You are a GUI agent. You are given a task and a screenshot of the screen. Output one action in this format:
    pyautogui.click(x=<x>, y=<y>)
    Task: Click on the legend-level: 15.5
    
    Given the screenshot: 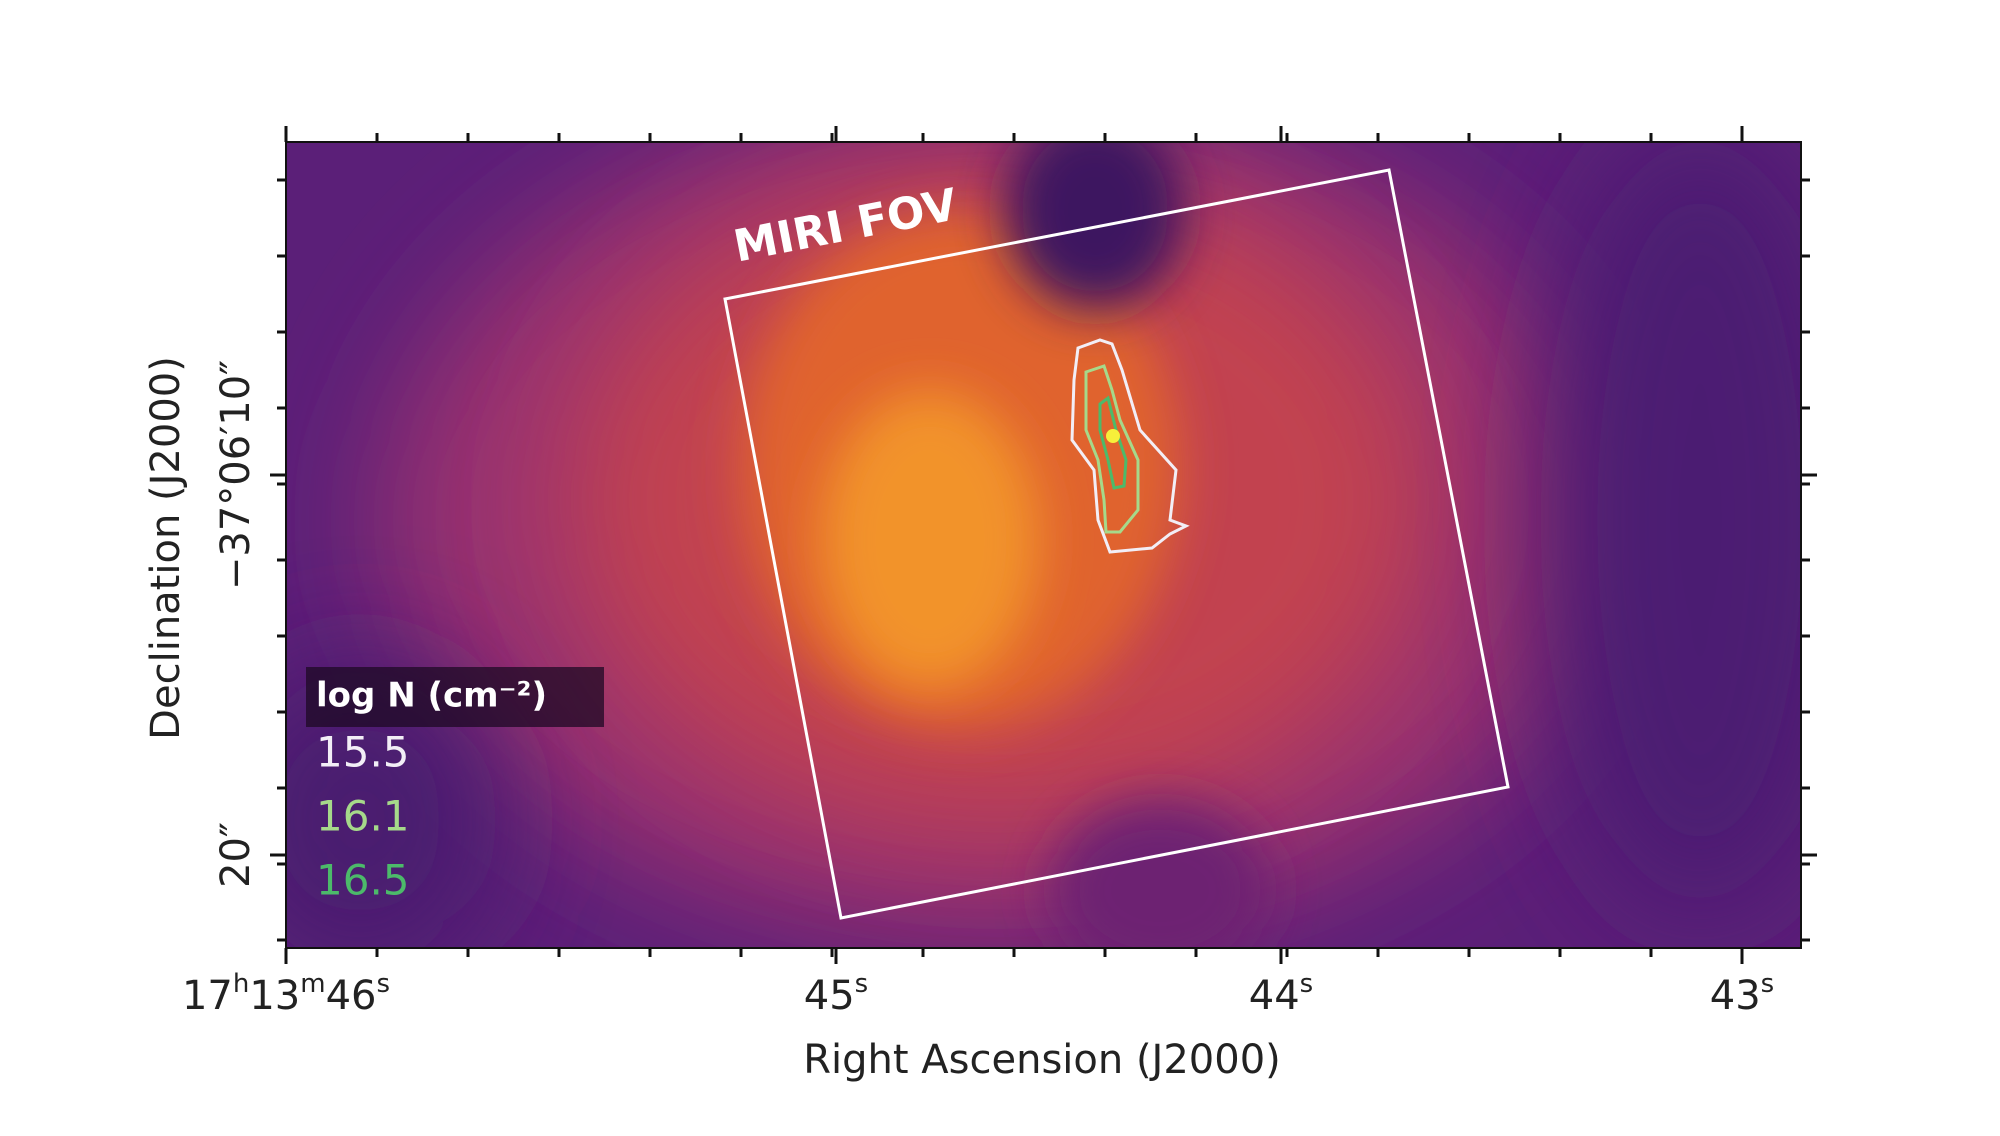 What is the action you would take?
    pyautogui.click(x=363, y=752)
    